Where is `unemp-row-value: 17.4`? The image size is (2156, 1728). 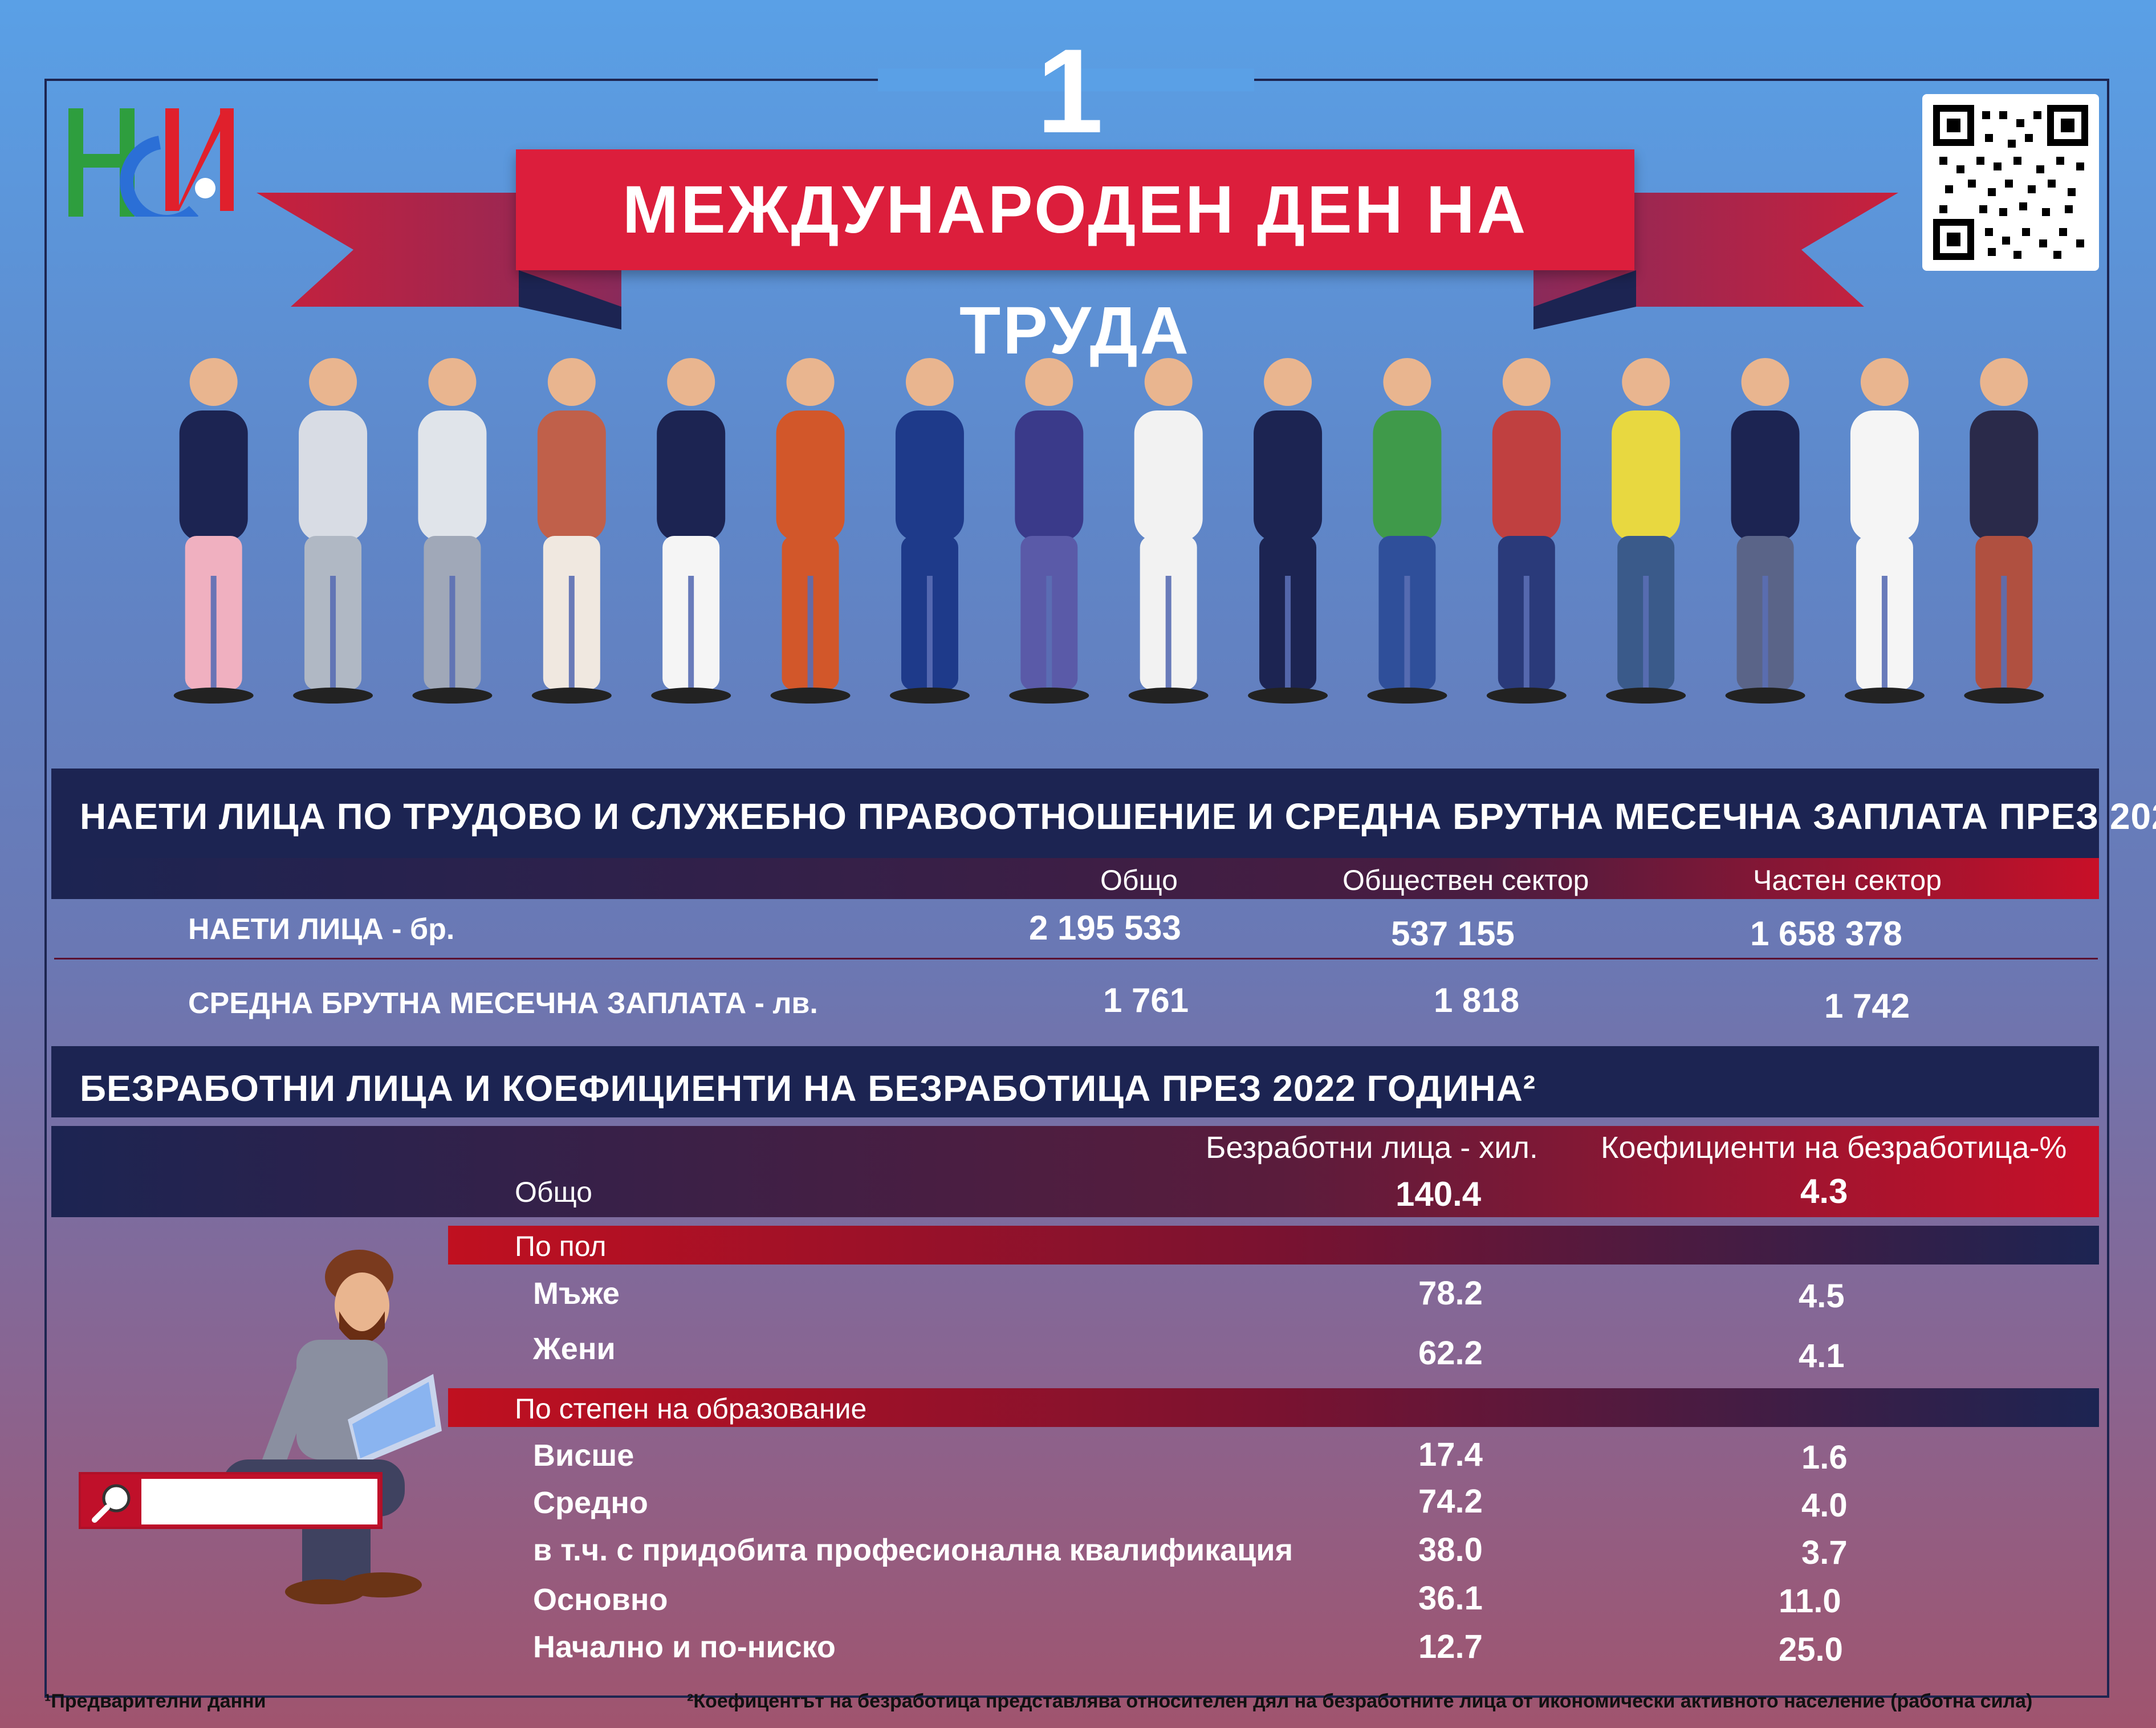 unemp-row-value: 17.4 is located at coordinates (1450, 1454).